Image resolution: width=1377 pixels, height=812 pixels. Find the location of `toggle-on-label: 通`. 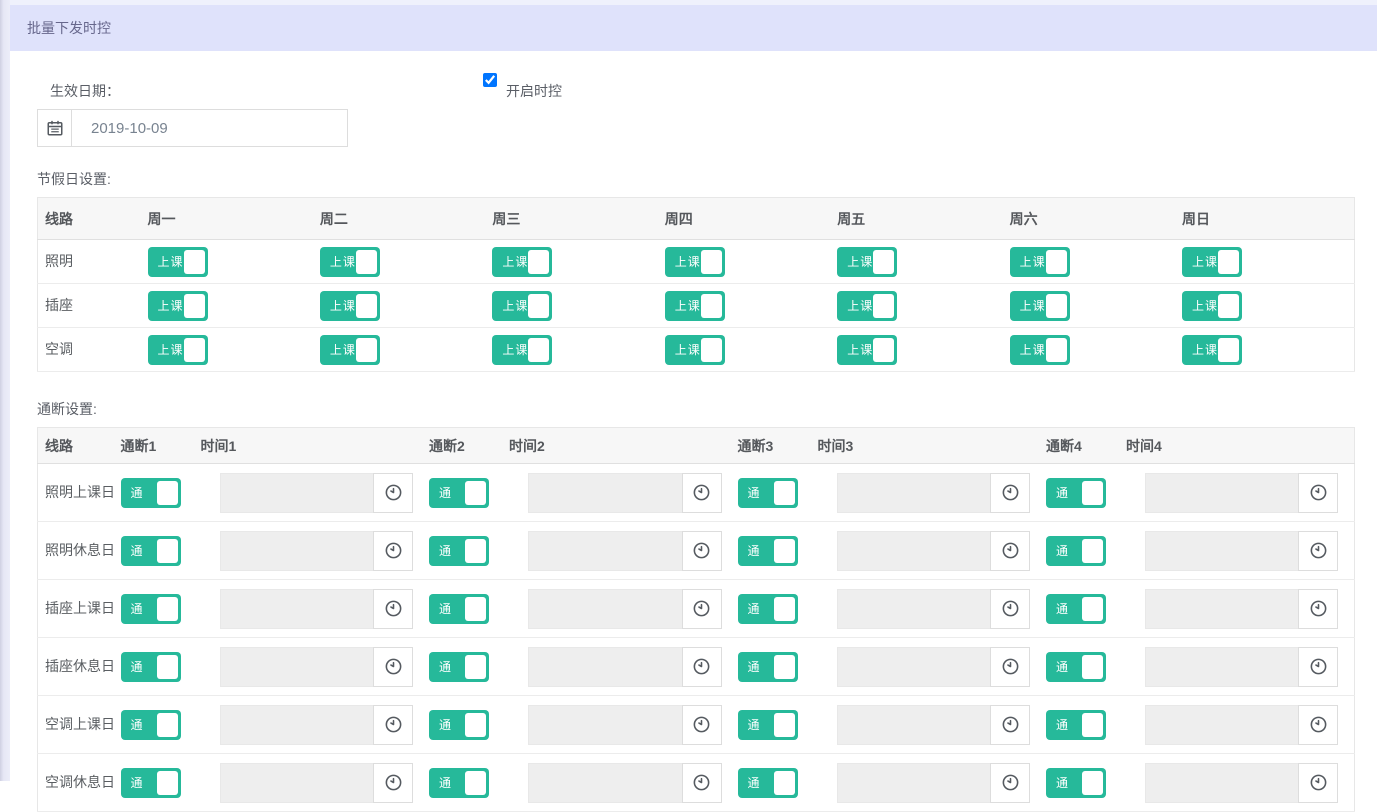

toggle-on-label: 通 is located at coordinates (137, 725).